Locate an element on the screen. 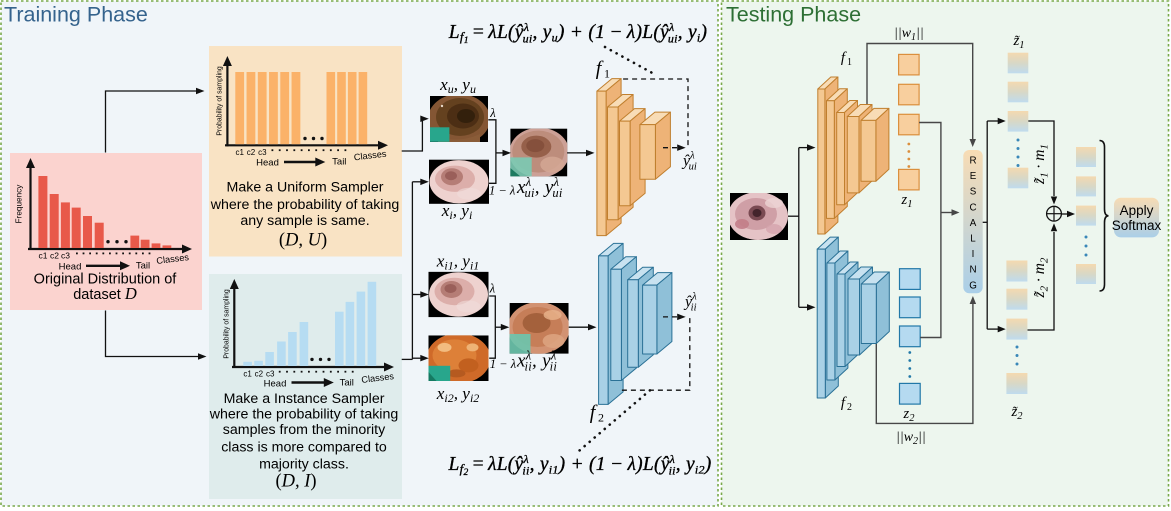 This screenshot has height=511, width=1171. svg-text: ||w2|| is located at coordinates (911, 438).